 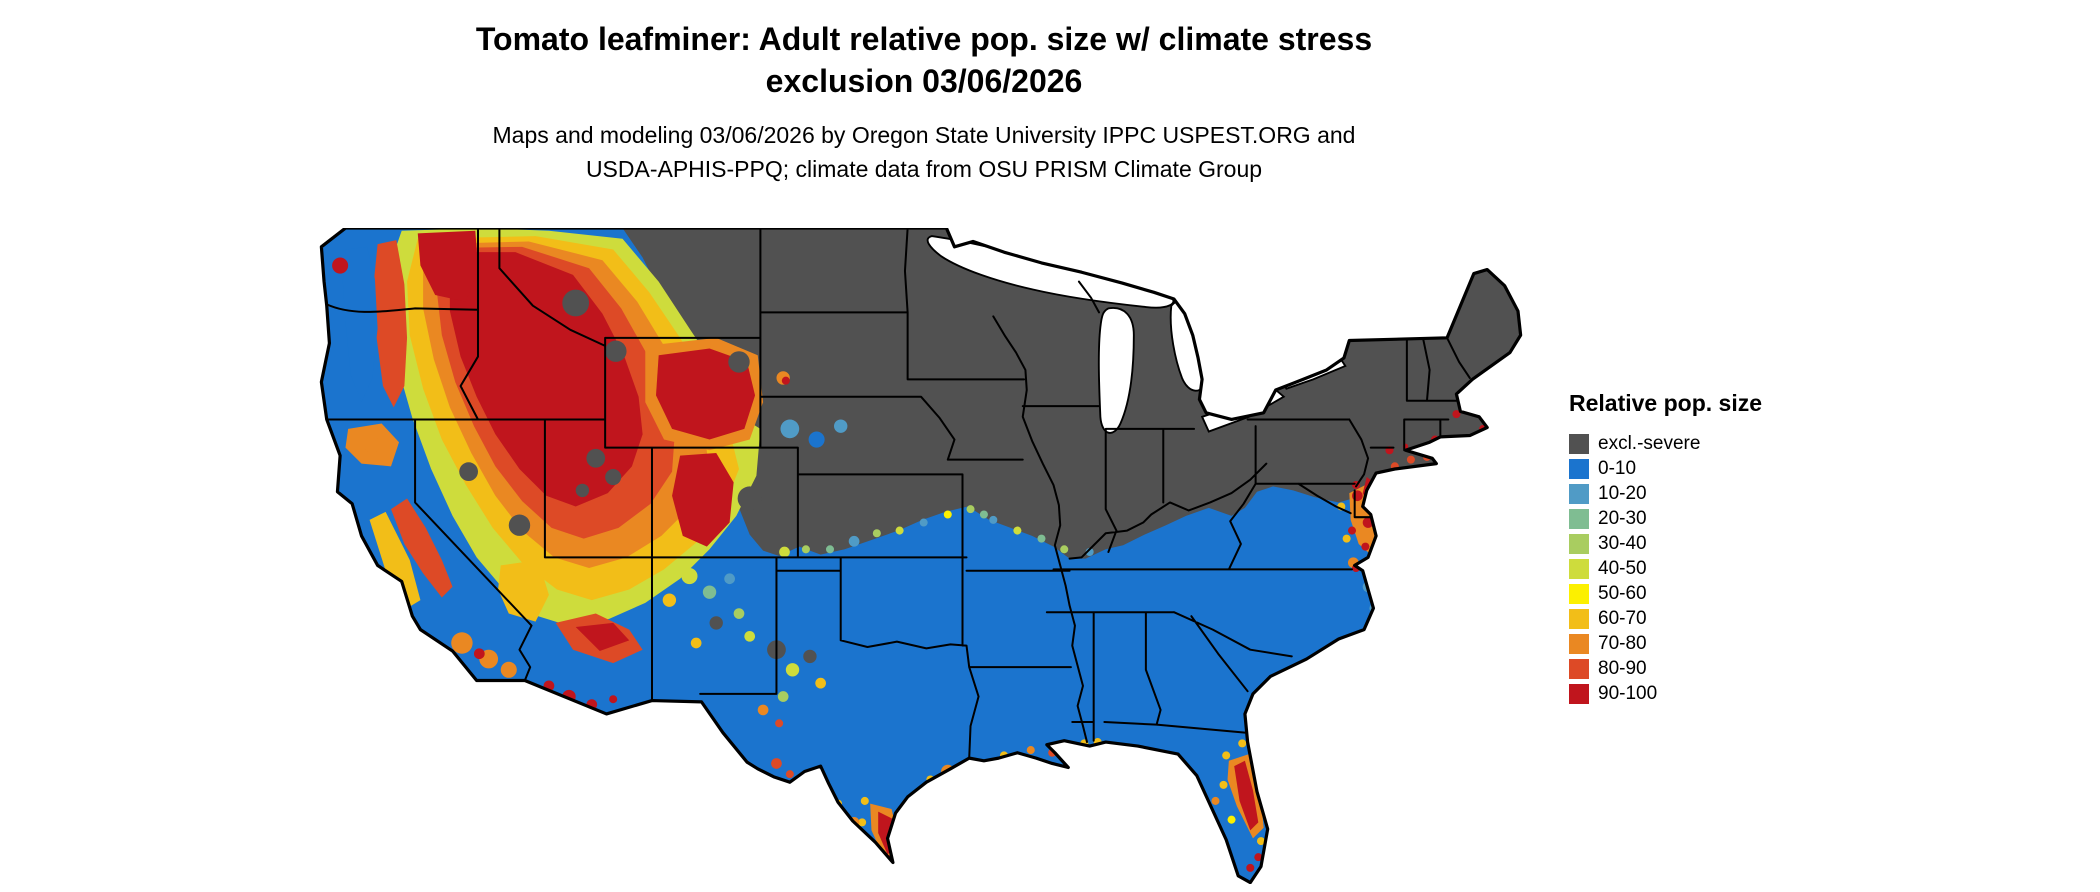 I want to click on legend-item: 40-50, so click(x=1694, y=568).